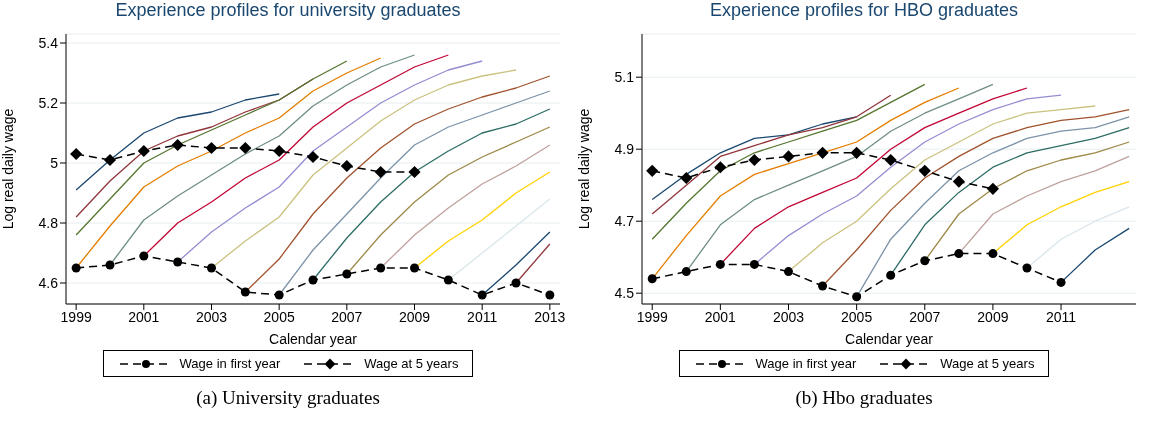 Image resolution: width=1152 pixels, height=445 pixels. What do you see at coordinates (864, 11) in the screenshot?
I see `chart-title: Experience profiles for HBO graduates` at bounding box center [864, 11].